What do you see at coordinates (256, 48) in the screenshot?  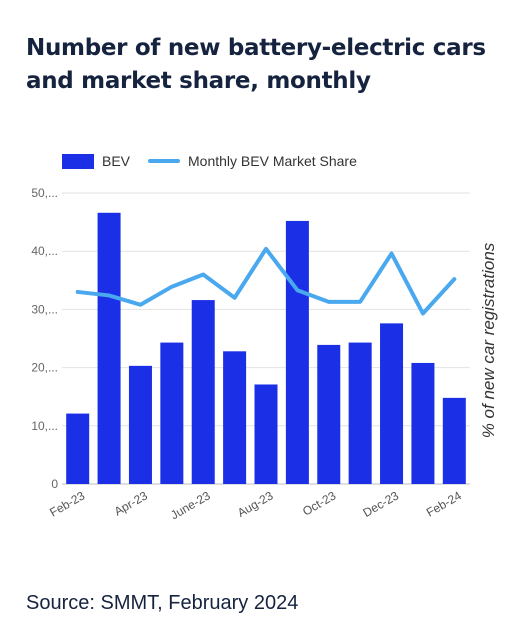 I see `chart-title-line-1: Number of new battery-electric cars` at bounding box center [256, 48].